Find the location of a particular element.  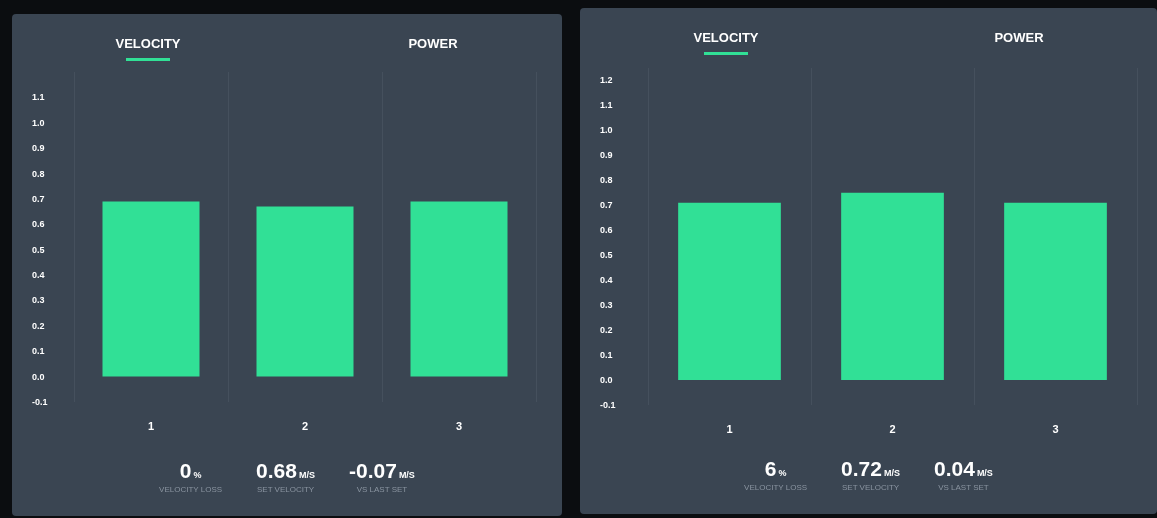

text: 0.72 is located at coordinates (861, 468).